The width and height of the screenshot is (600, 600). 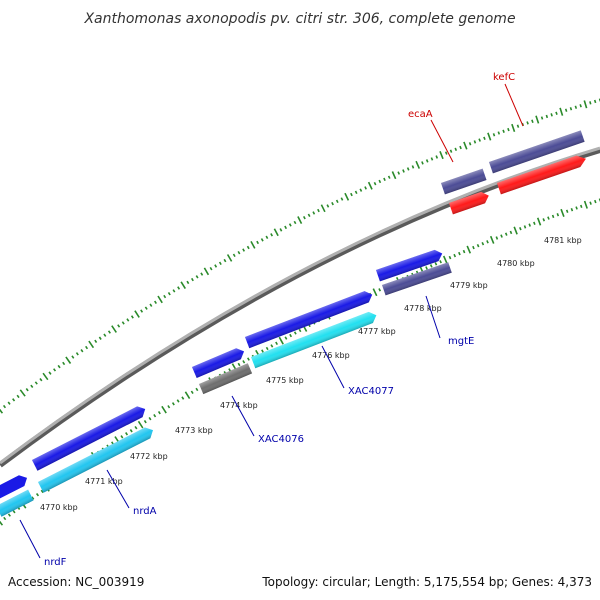 I want to click on gene-ecaA-forward, so click(x=464, y=181).